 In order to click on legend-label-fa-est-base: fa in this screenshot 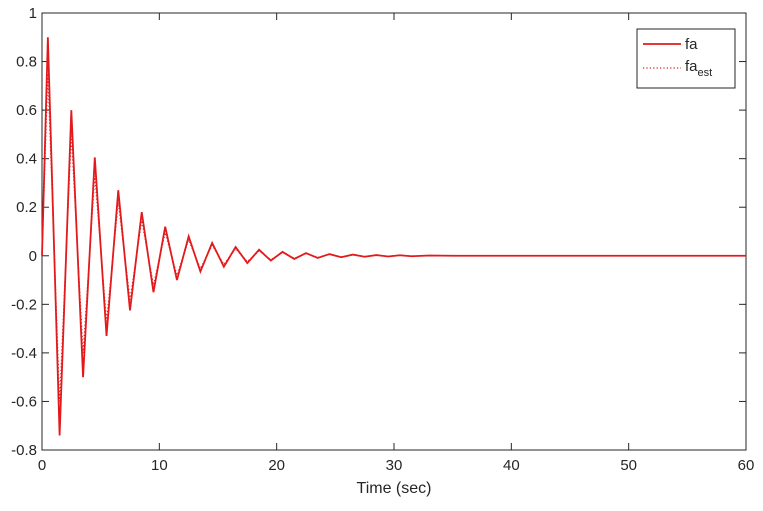, I will do `click(691, 66)`.